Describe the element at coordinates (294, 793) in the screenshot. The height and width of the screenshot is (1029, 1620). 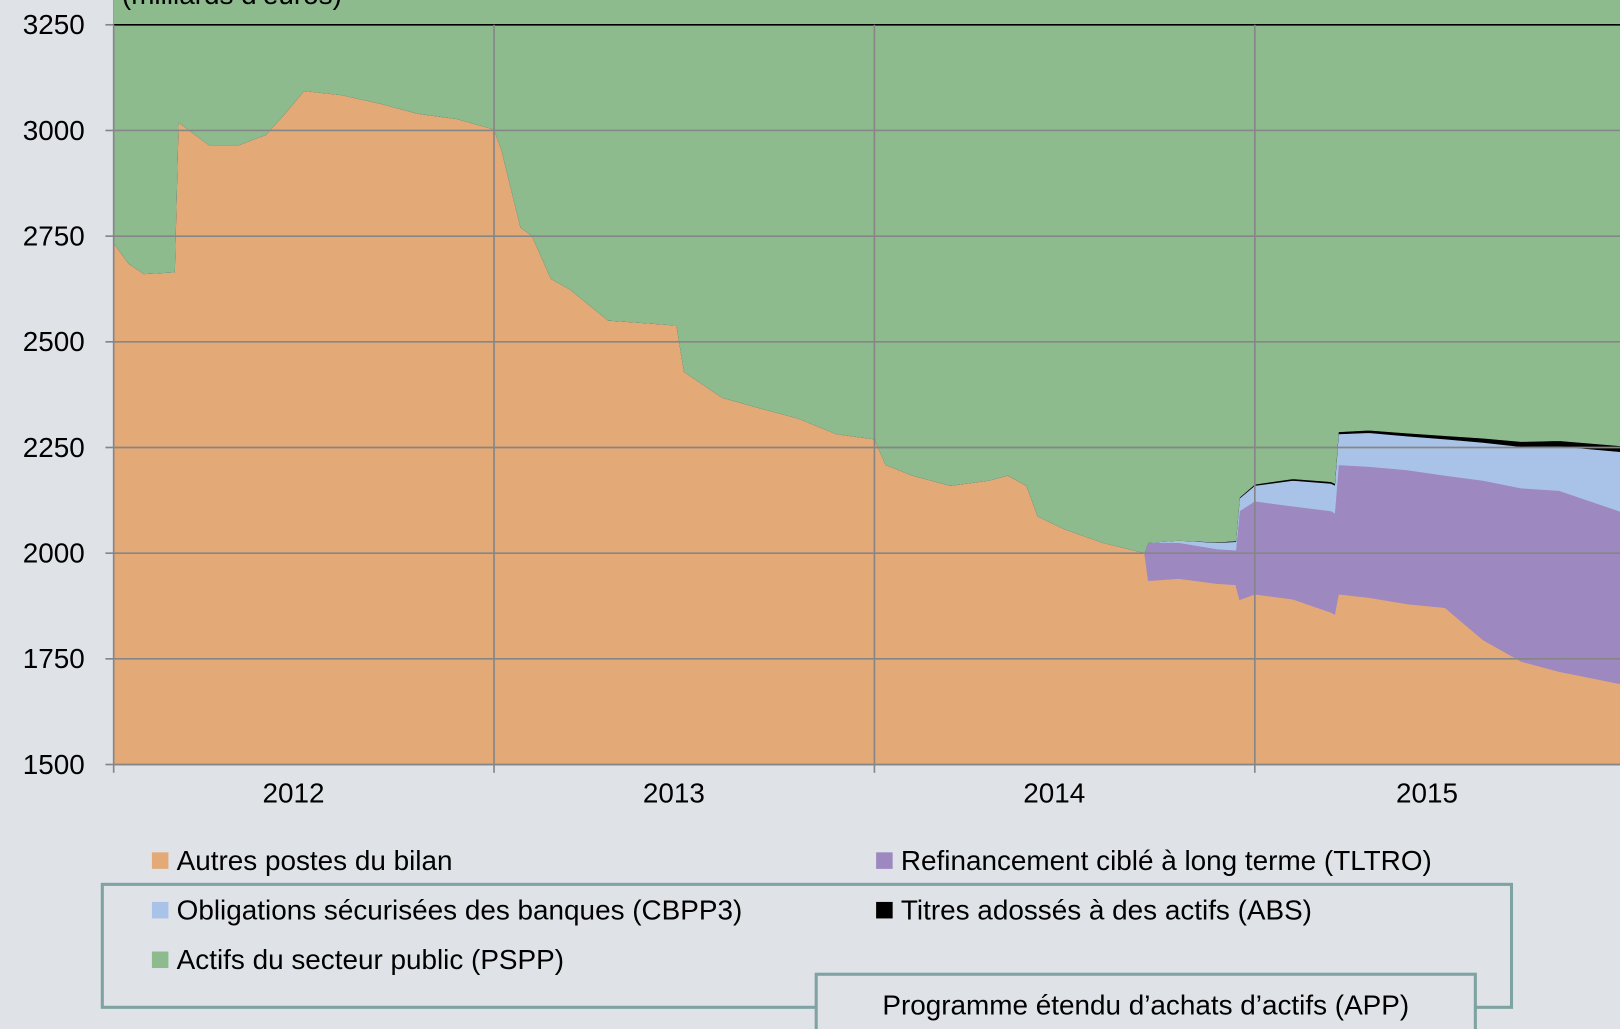
I see `x-tick-label: 2012` at that location.